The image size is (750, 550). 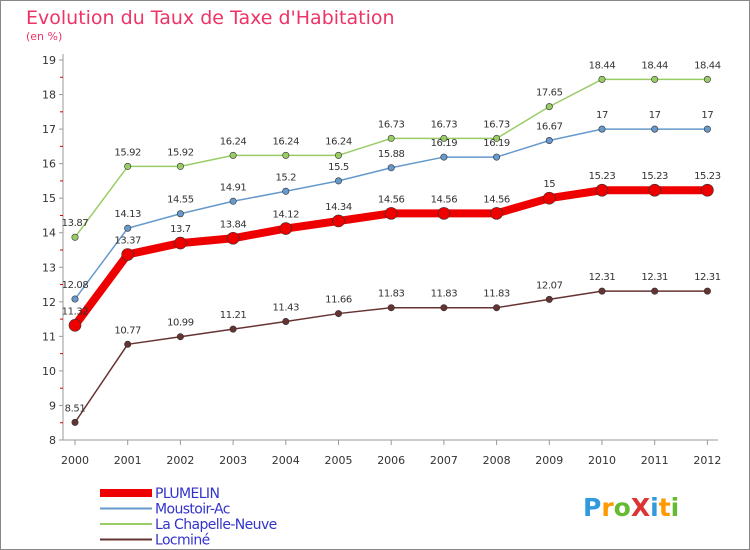 I want to click on data-label: 15, so click(x=549, y=184).